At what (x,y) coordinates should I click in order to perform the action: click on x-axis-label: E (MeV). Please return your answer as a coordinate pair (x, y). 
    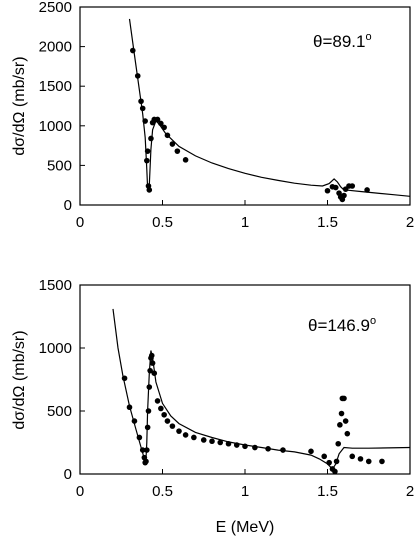
    Looking at the image, I should click on (245, 527).